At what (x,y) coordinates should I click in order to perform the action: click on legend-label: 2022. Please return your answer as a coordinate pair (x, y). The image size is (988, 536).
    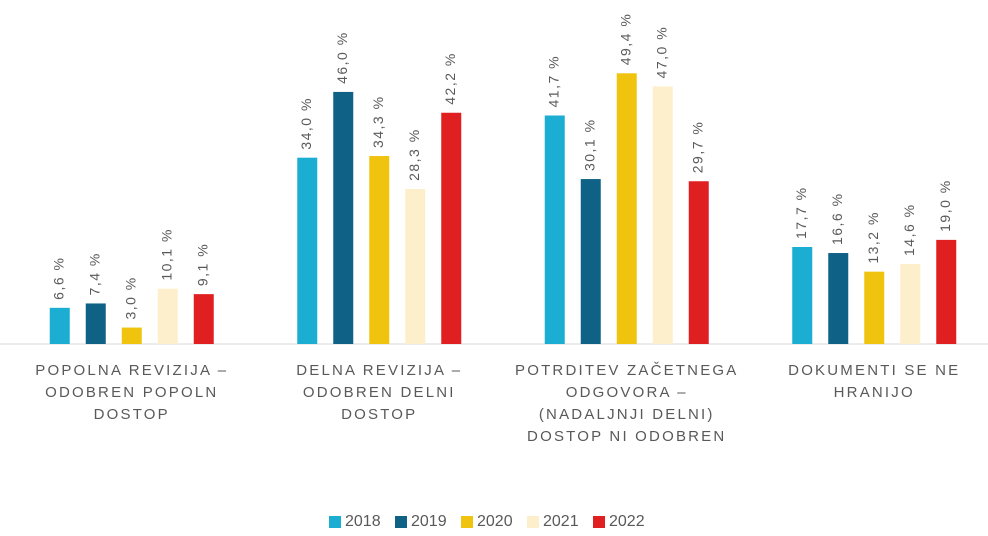
    Looking at the image, I should click on (627, 521).